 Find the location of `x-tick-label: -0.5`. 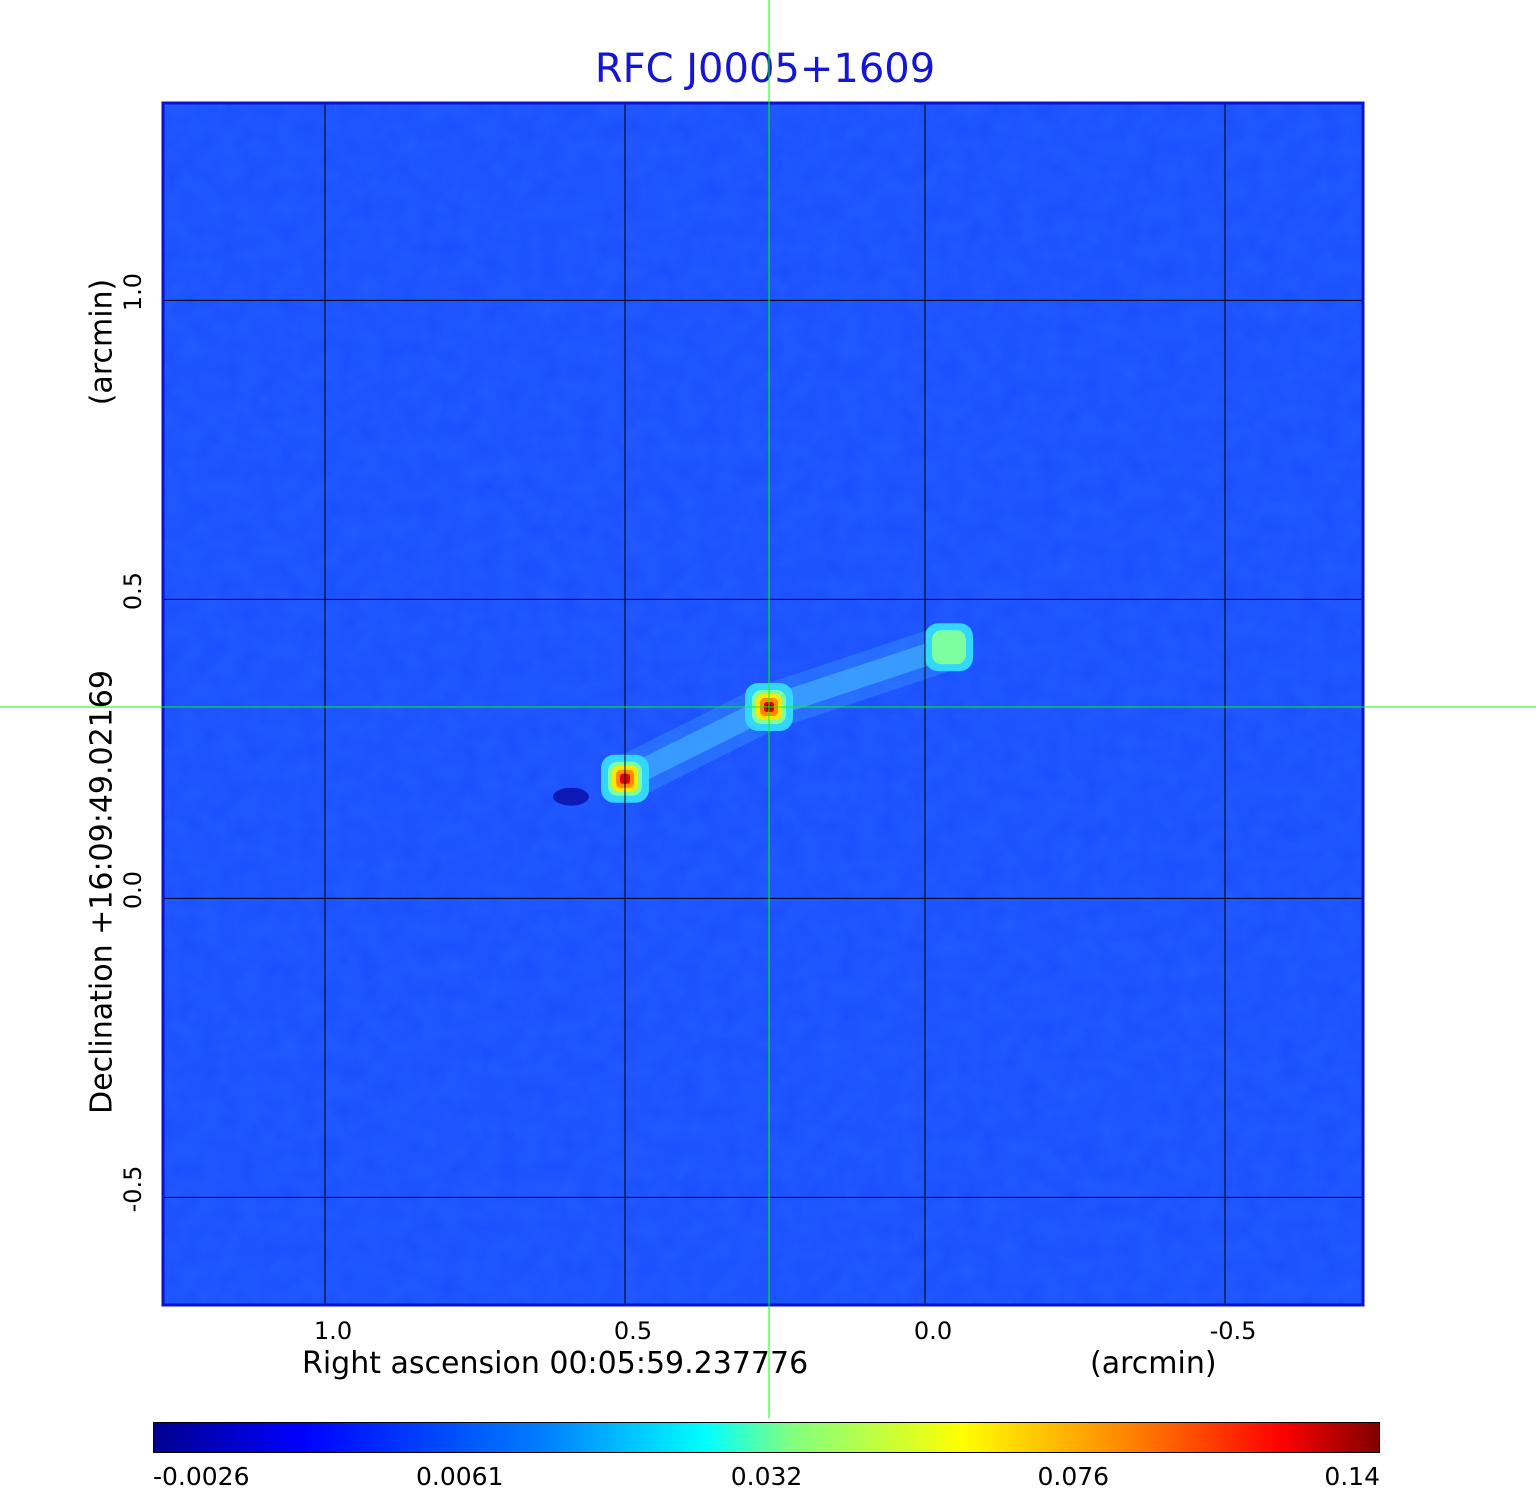

x-tick-label: -0.5 is located at coordinates (1233, 1331).